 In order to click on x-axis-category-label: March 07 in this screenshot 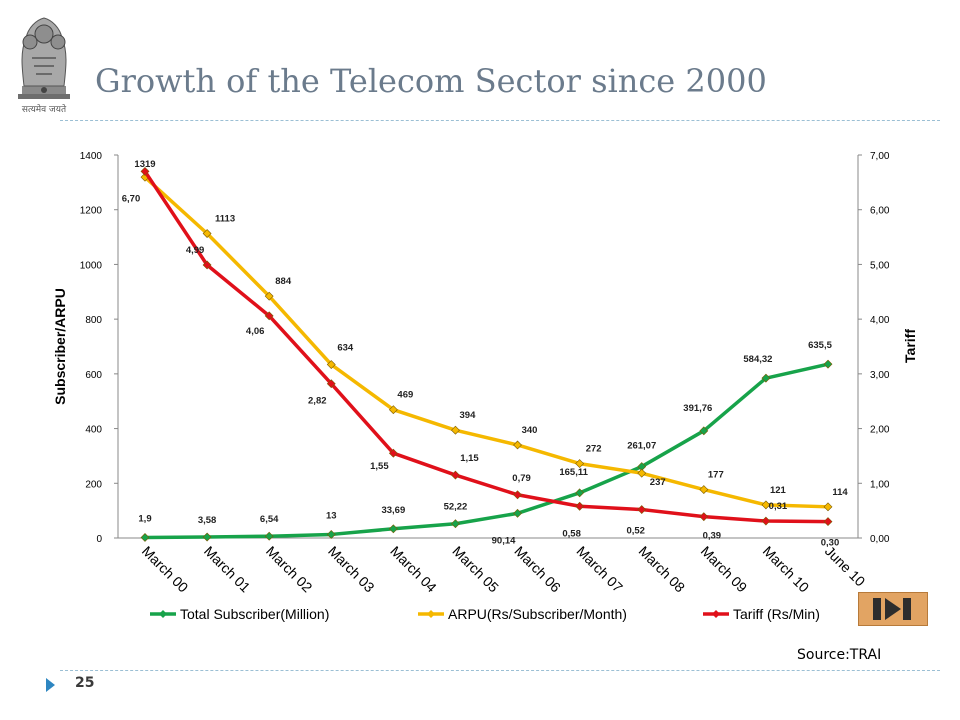, I will do `click(600, 569)`.